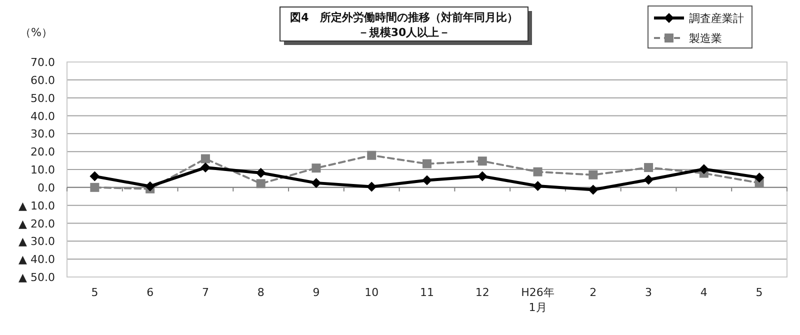 This screenshot has width=800, height=335. What do you see at coordinates (593, 292) in the screenshot?
I see `x-tick-label: 2` at bounding box center [593, 292].